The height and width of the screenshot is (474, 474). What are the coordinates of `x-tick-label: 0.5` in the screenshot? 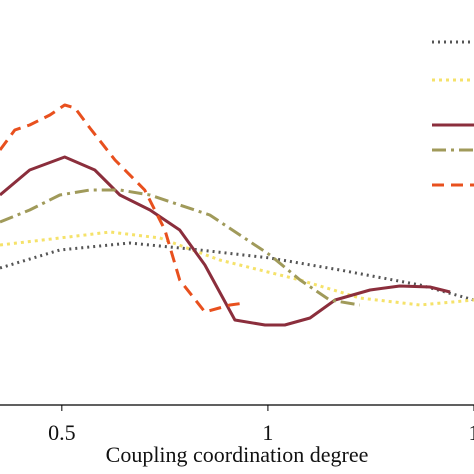 It's located at (62, 432).